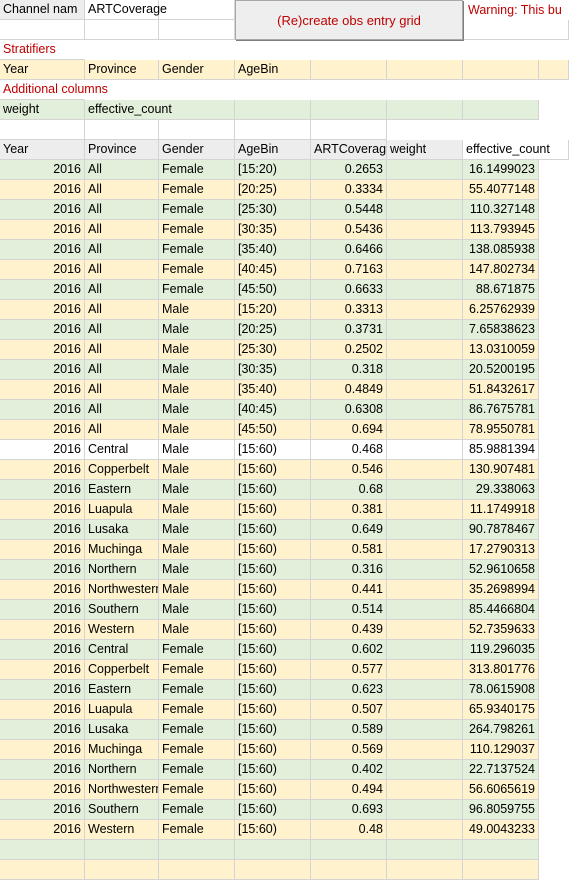 The image size is (569, 887). Describe the element at coordinates (501, 730) in the screenshot. I see `effective-count-cell: 264.798261` at that location.